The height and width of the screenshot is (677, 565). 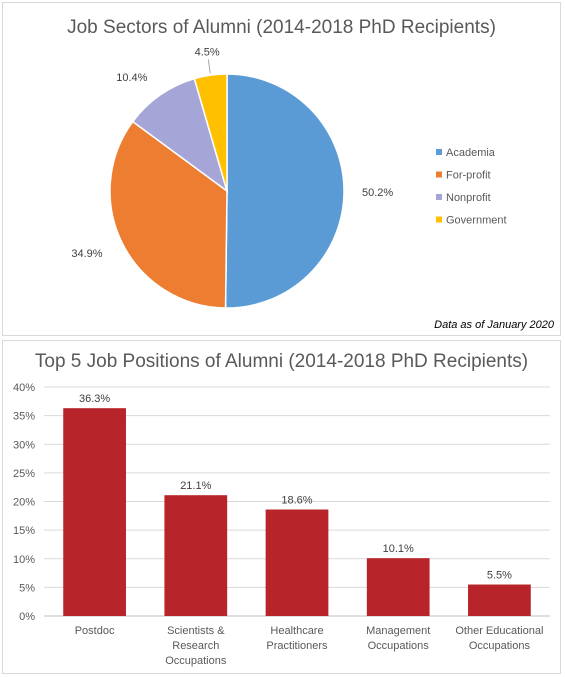 What do you see at coordinates (95, 631) in the screenshot?
I see `x-tick-label-postdoc: Postdoc` at bounding box center [95, 631].